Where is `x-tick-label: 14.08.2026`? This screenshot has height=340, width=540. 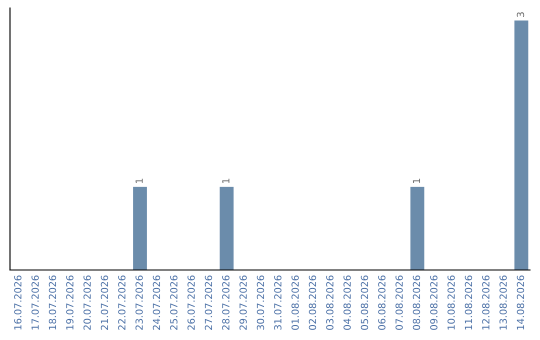 x-tick-label: 14.08.2026 is located at coordinates (520, 302).